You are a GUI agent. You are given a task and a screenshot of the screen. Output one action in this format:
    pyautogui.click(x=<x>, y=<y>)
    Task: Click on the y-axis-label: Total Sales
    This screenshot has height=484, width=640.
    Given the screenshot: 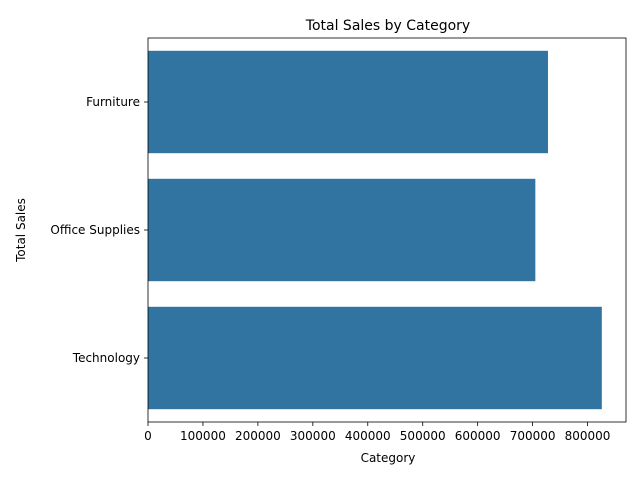 What is the action you would take?
    pyautogui.click(x=21, y=230)
    